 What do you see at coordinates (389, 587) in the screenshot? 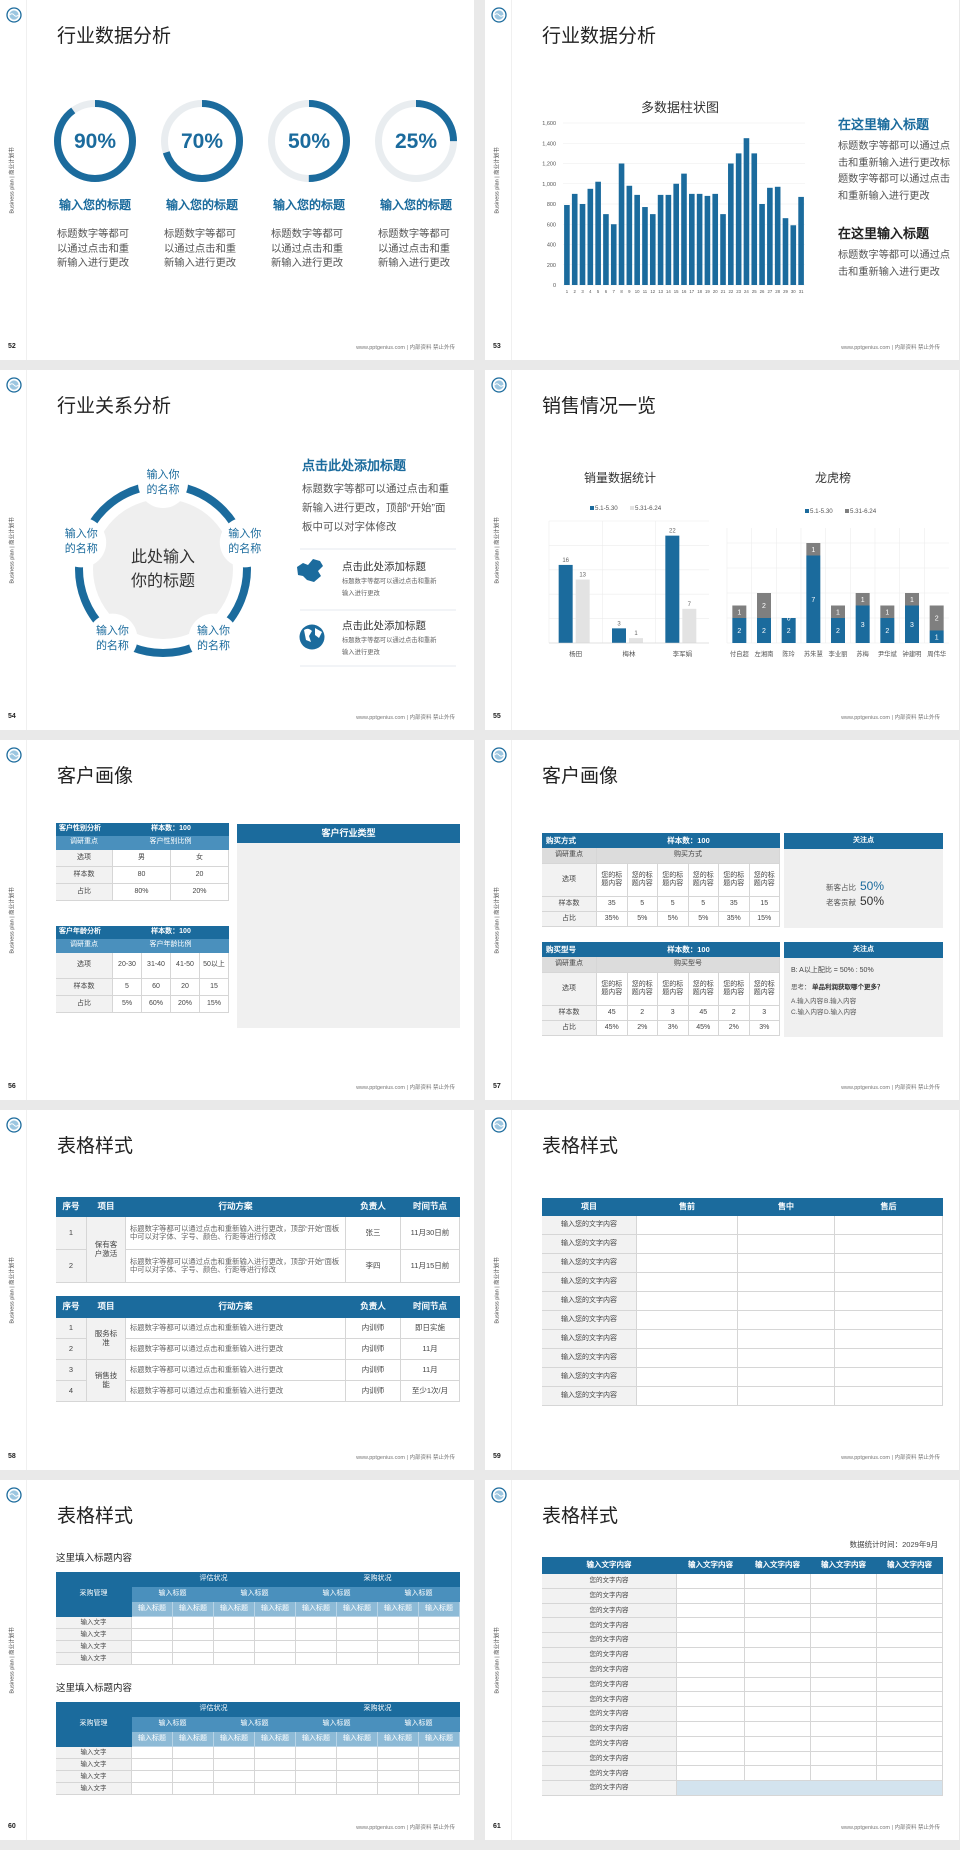
I see `item-text: 标题数字等都可以通过点击和重新输入进行更改` at bounding box center [389, 587].